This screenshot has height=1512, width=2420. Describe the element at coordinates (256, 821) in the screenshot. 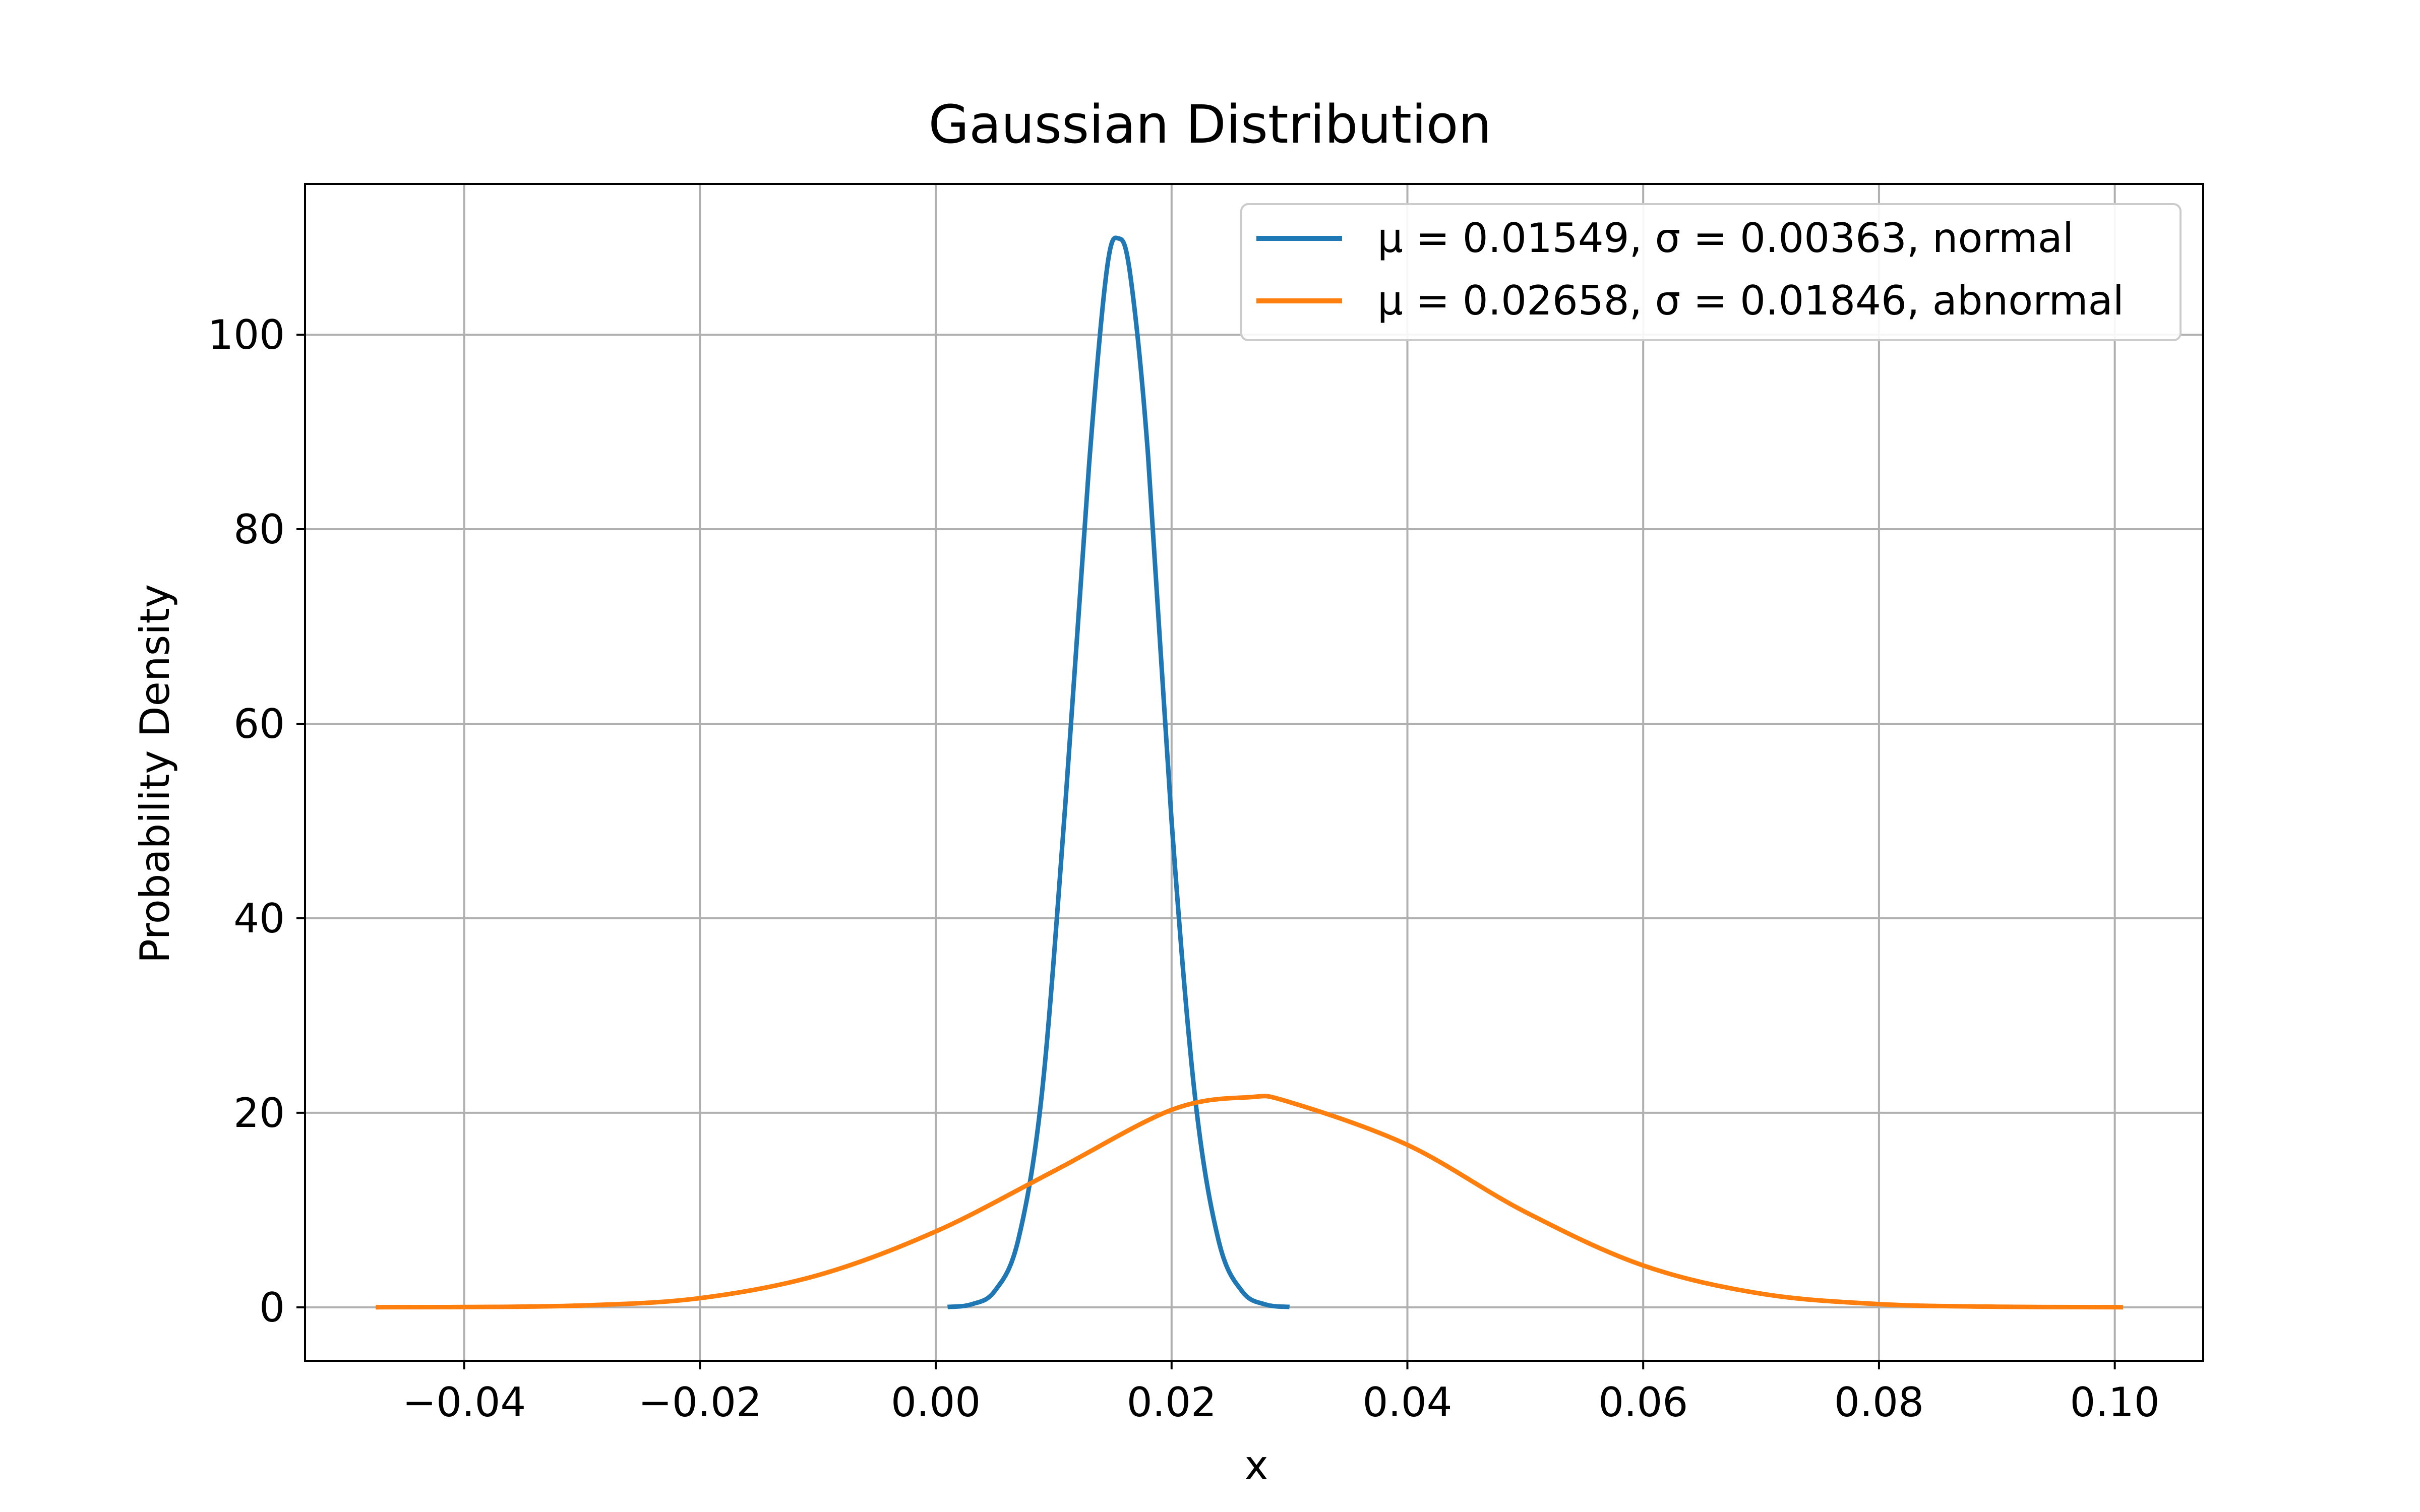

I see `y-axis: 0 20 40 60 80 100` at that location.